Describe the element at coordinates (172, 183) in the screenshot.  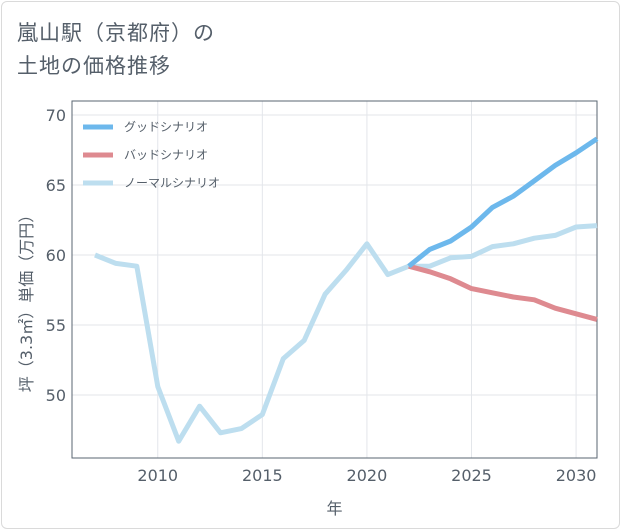
I see `legend-label-2: ノーマルシナリオ` at that location.